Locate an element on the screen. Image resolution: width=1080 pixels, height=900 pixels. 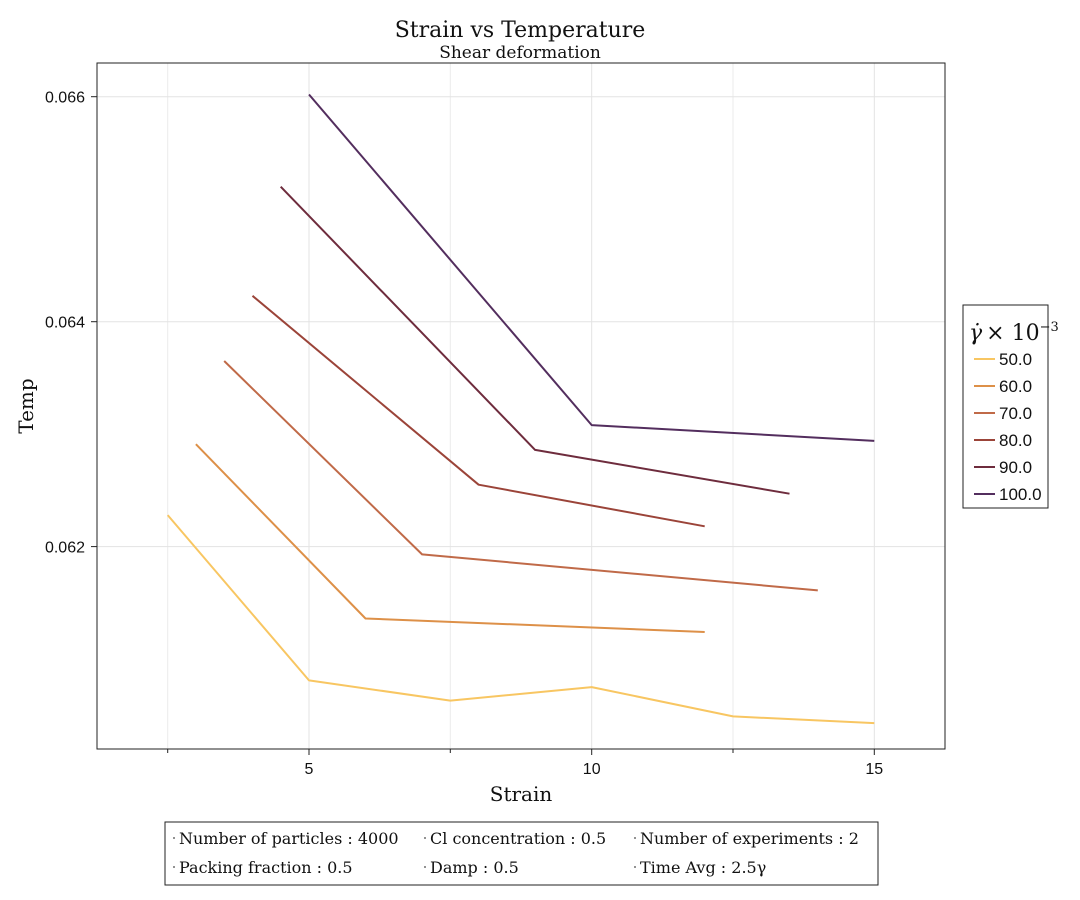
legend-label: 50.0 is located at coordinates (1015, 359).